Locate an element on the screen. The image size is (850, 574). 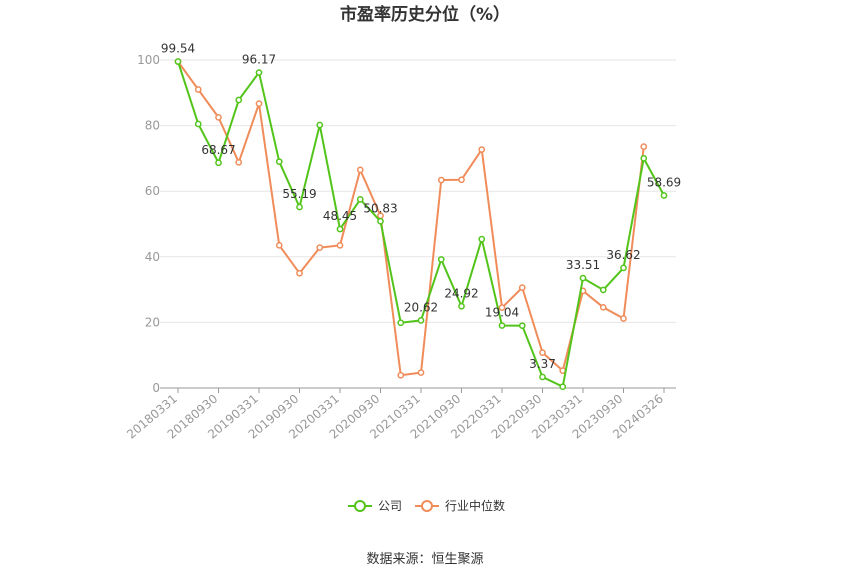
y-tick-label: 60 is located at coordinates (152, 191).